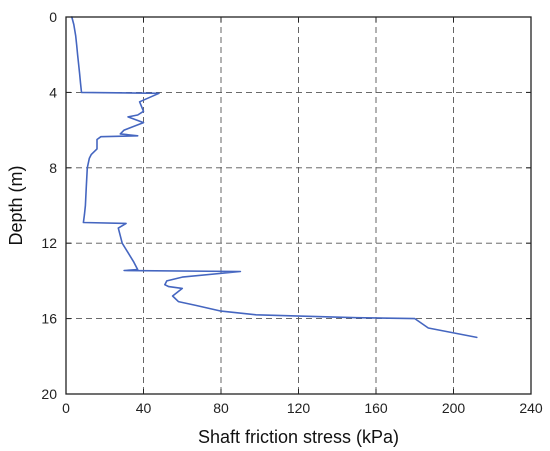 This screenshot has width=550, height=451. I want to click on x-tick-label: 40, so click(144, 408).